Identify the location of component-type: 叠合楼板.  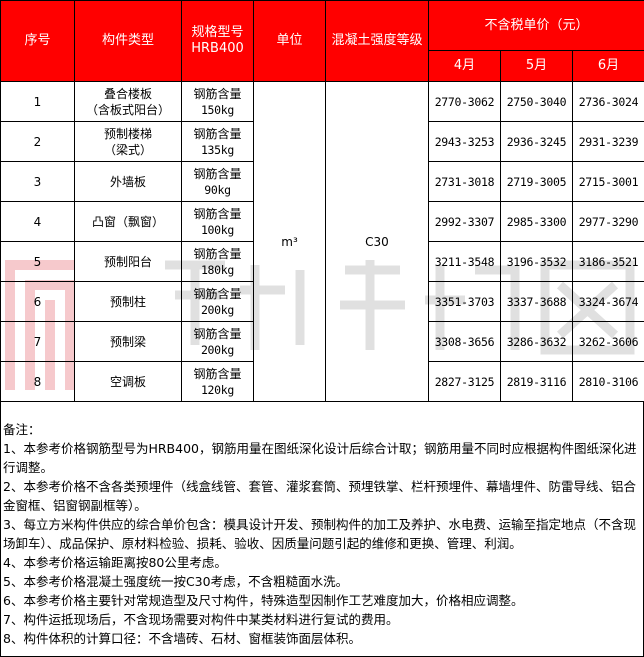
(128, 94).